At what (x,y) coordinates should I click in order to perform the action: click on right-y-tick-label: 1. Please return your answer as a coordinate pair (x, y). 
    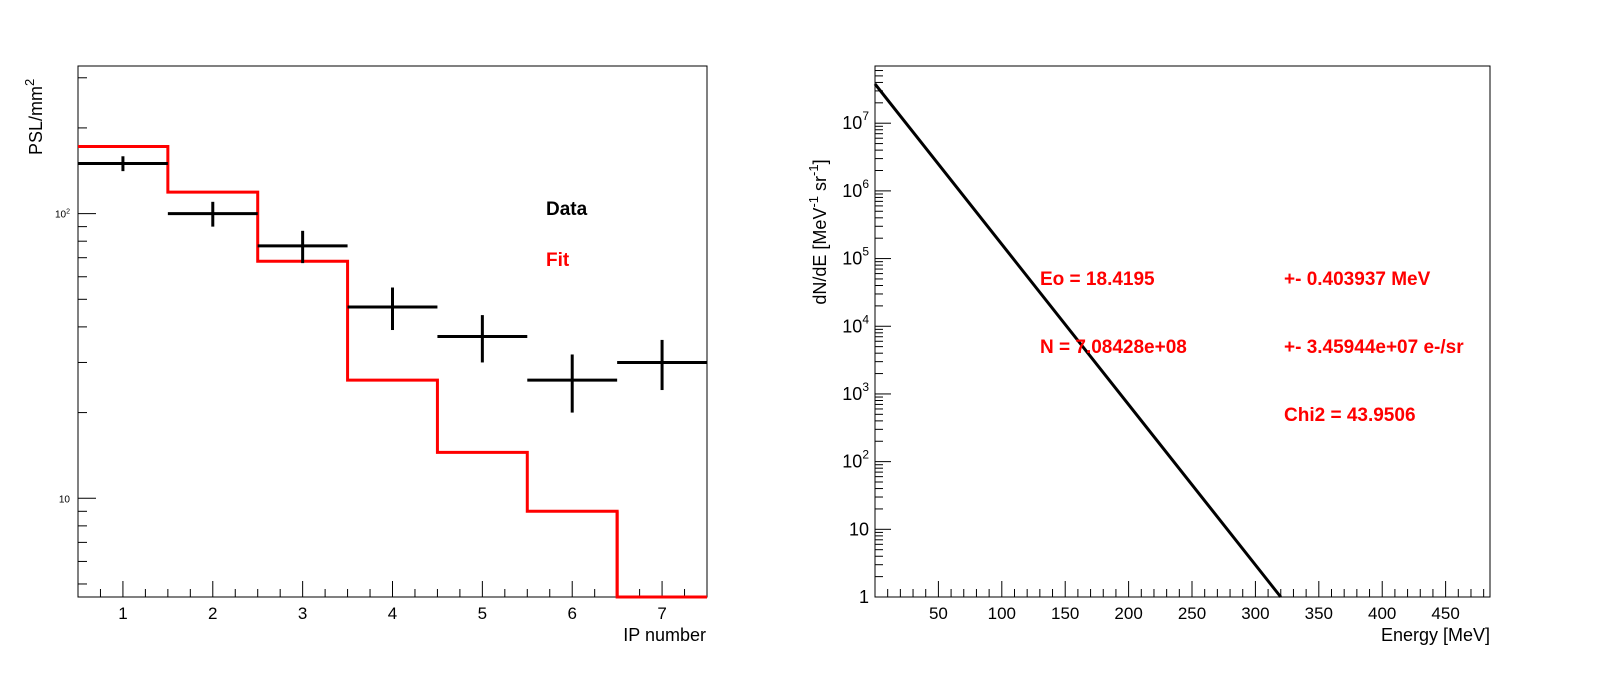
    Looking at the image, I should click on (864, 597).